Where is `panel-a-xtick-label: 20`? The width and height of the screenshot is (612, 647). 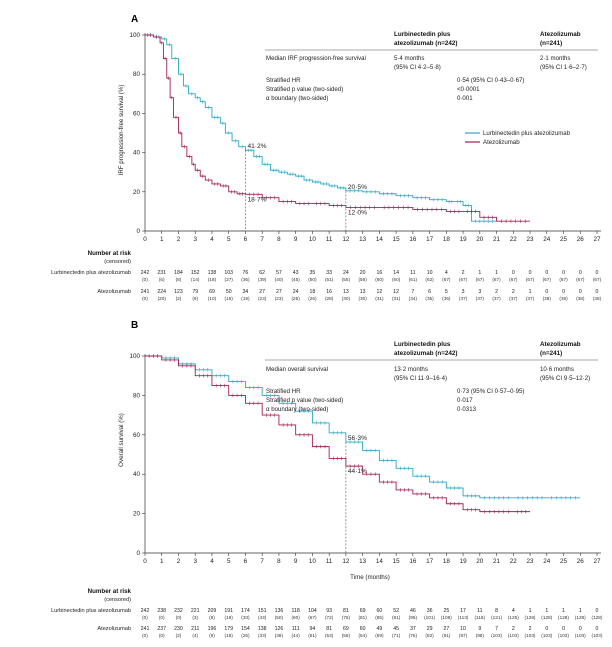
panel-a-xtick-label: 20 is located at coordinates (480, 239).